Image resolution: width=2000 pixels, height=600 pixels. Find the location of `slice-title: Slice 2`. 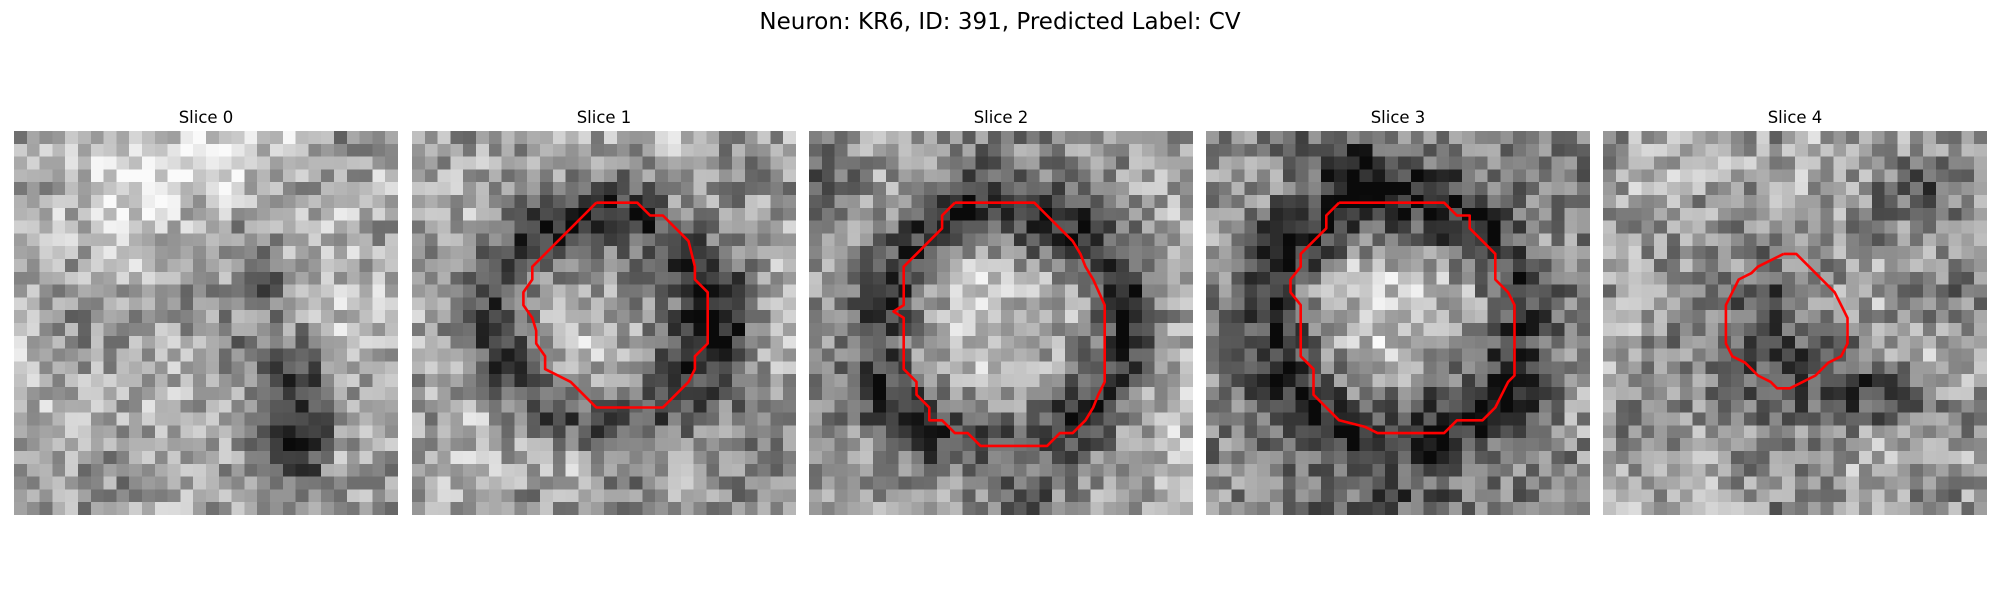

slice-title: Slice 2 is located at coordinates (1001, 119).